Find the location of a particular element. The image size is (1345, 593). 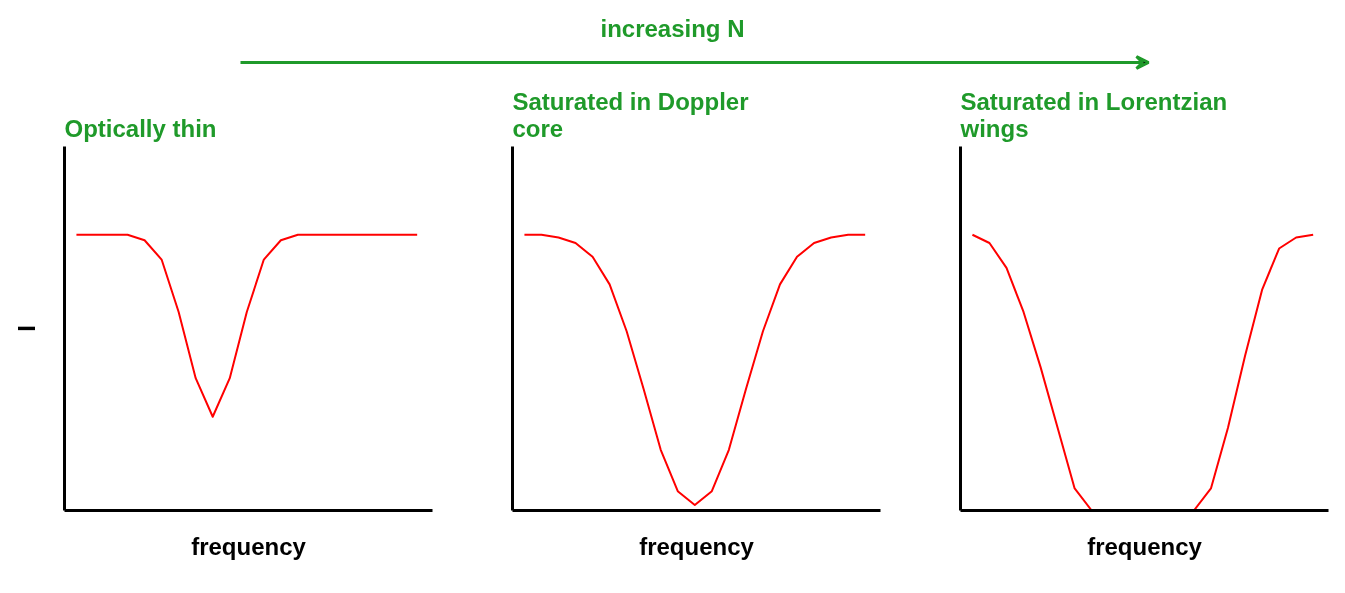

chart-title: Saturated in Doppler core is located at coordinates (630, 114).